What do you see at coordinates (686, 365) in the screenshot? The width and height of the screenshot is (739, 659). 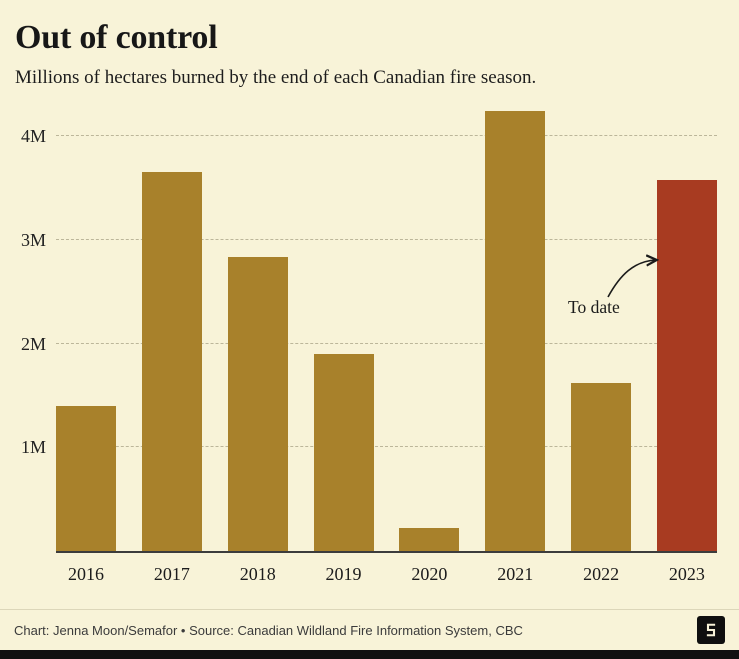 I see `bar-2023` at bounding box center [686, 365].